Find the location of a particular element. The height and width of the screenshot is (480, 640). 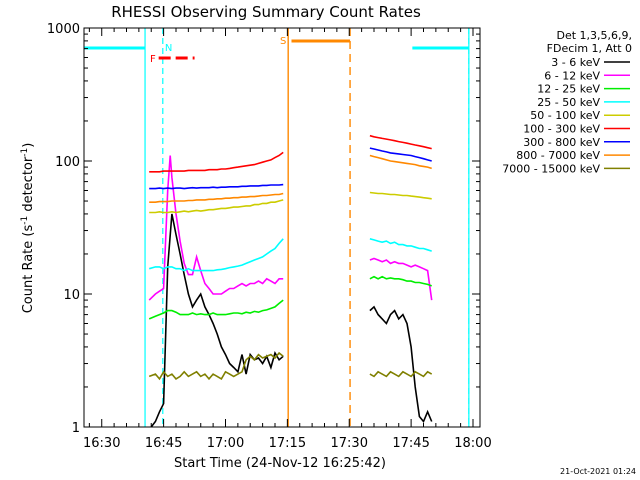

legend-label-5: 100 - 300 keV is located at coordinates (561, 129).